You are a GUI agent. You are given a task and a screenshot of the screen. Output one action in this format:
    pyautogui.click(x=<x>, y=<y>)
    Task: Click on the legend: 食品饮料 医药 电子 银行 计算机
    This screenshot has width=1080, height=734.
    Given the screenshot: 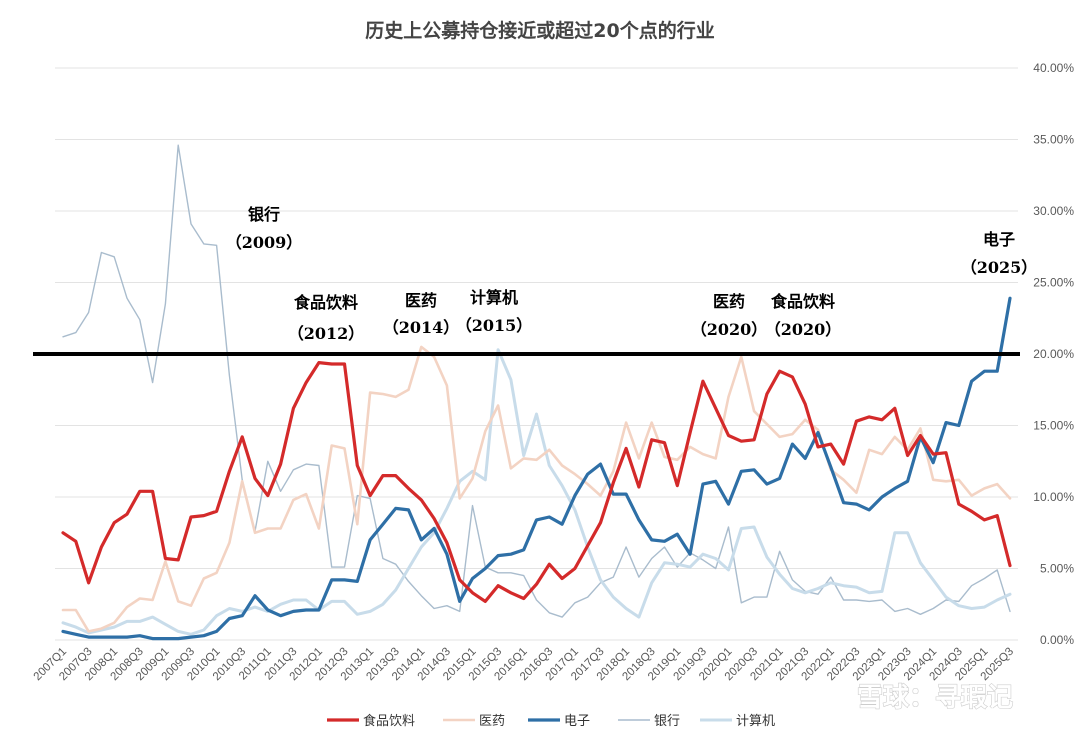 What is the action you would take?
    pyautogui.click(x=551, y=721)
    